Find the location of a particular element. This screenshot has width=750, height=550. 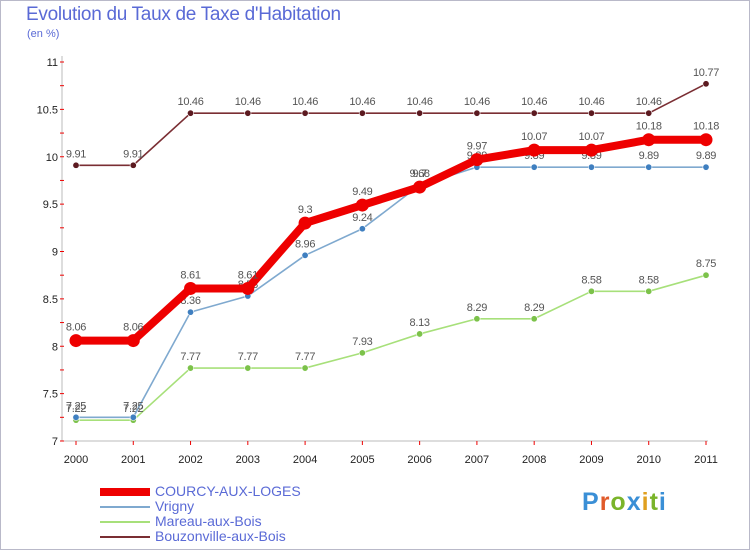

data-label: 9.49 is located at coordinates (362, 192).